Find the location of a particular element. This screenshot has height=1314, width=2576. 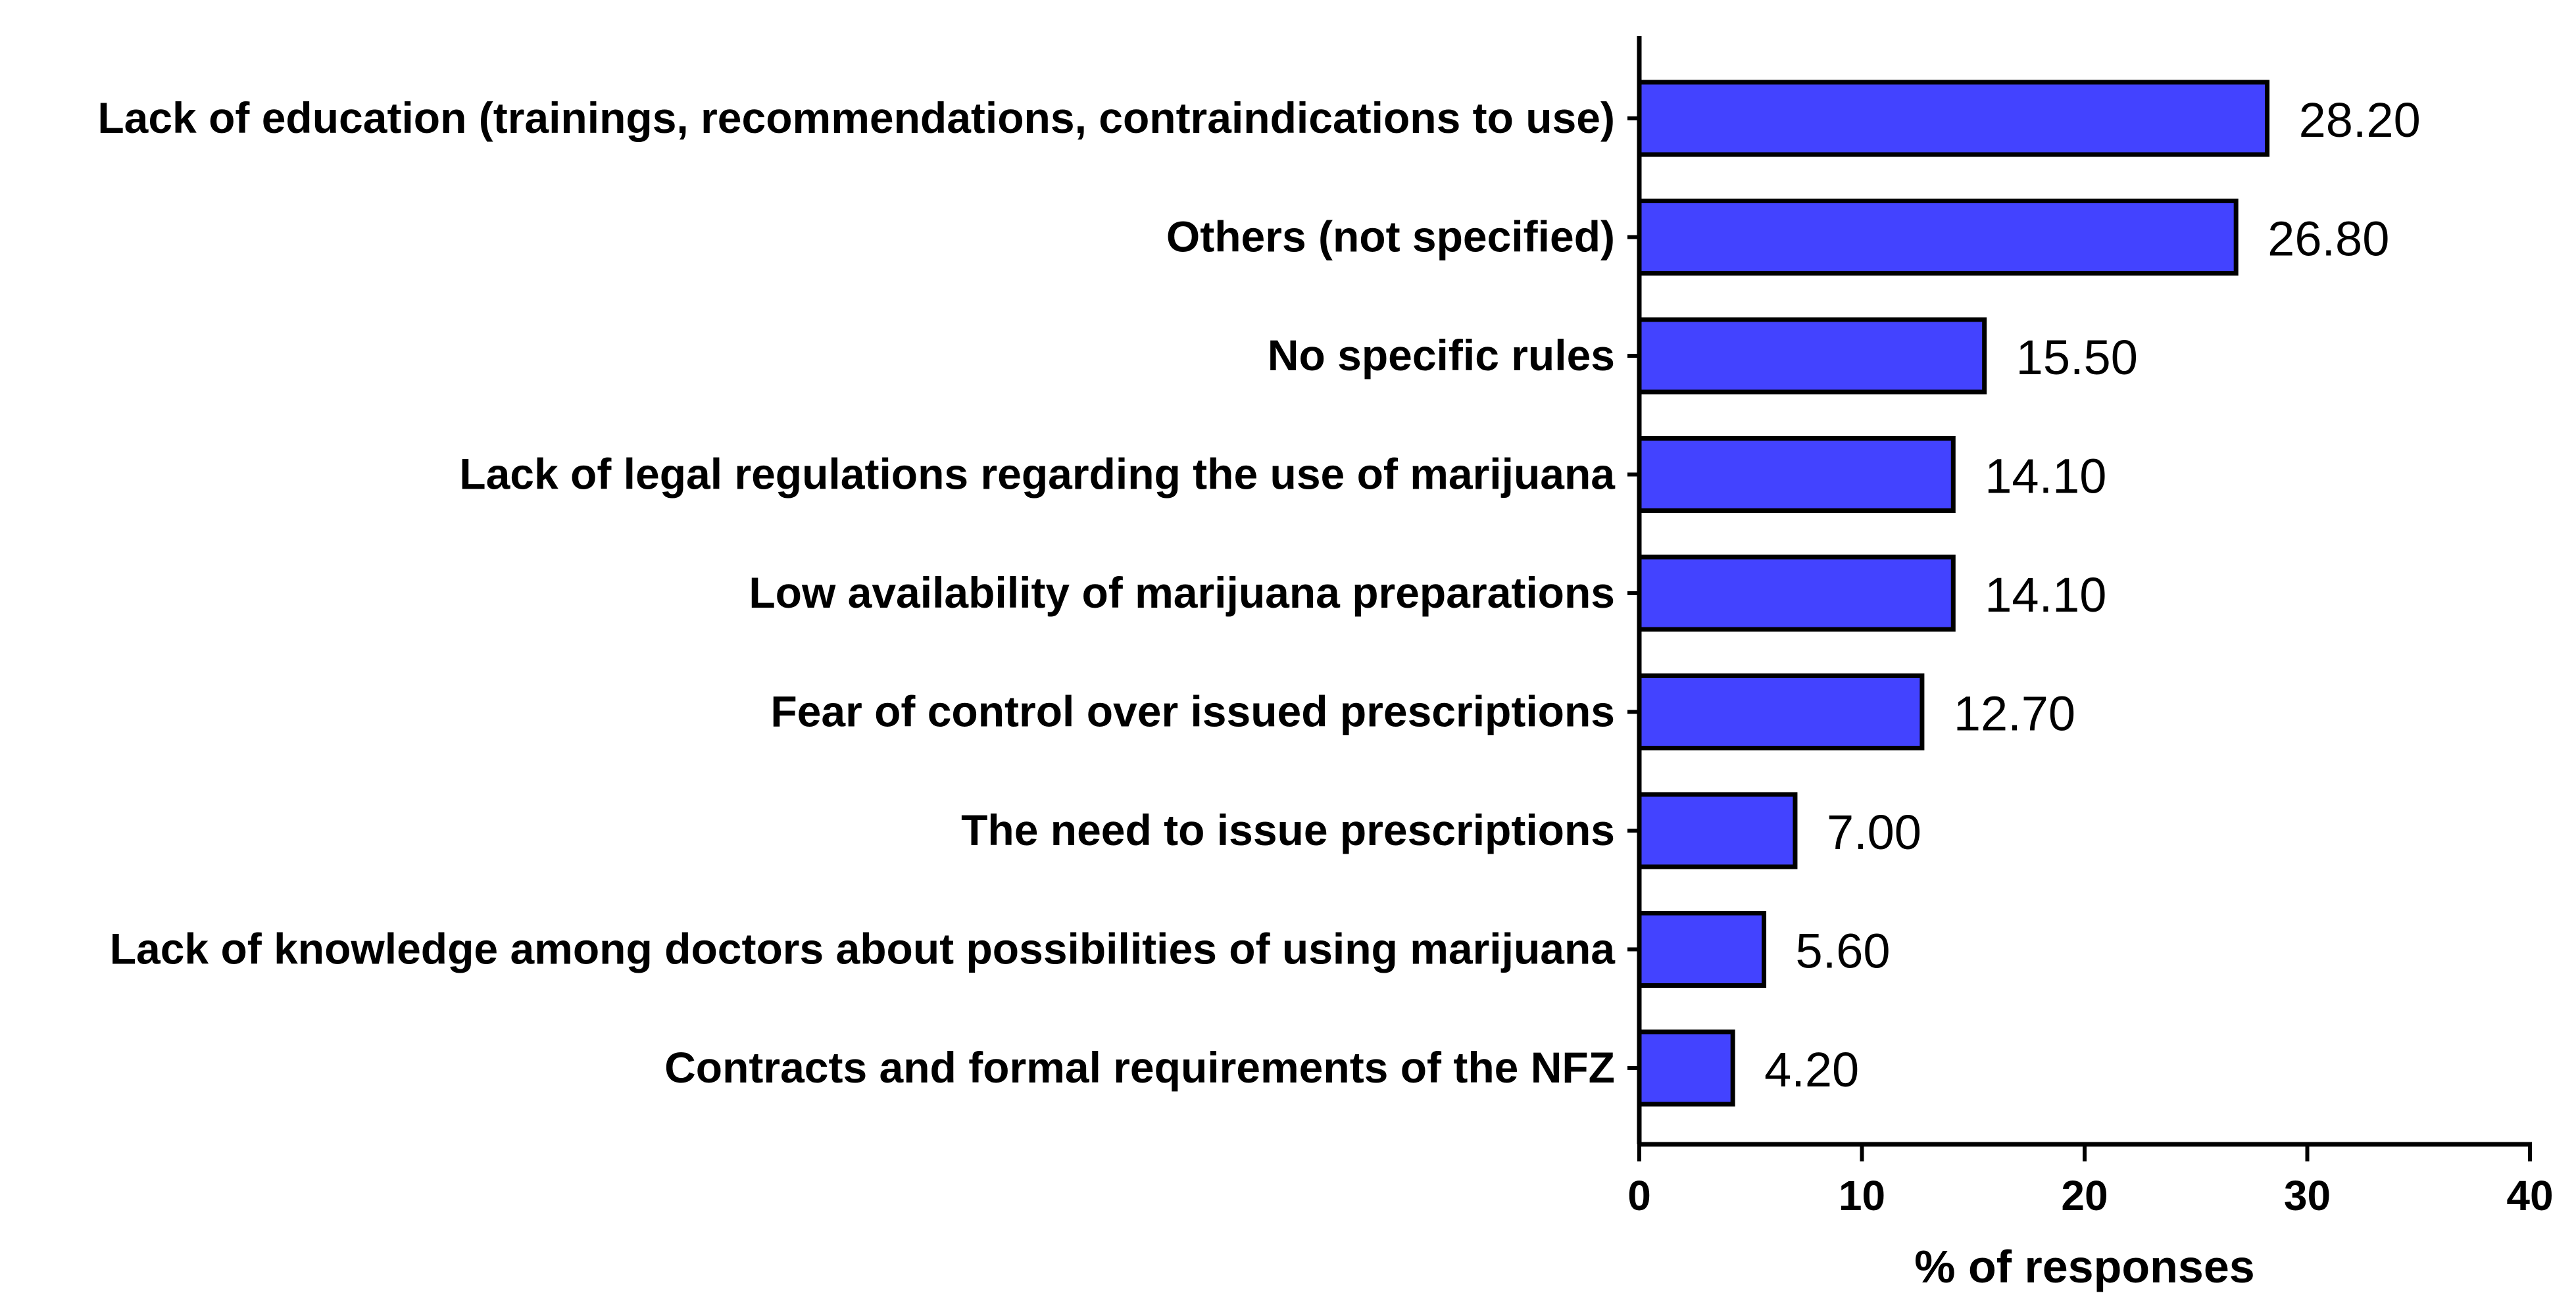

data-label: 5.60 is located at coordinates (1843, 952).